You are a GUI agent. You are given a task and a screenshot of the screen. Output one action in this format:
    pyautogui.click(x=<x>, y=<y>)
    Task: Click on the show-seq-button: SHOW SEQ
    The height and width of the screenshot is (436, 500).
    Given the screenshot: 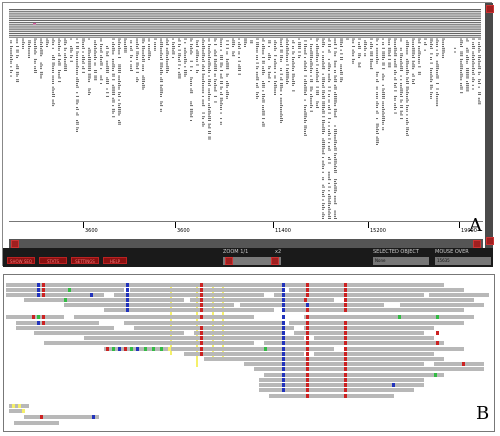 What is the action you would take?
    pyautogui.click(x=21, y=260)
    